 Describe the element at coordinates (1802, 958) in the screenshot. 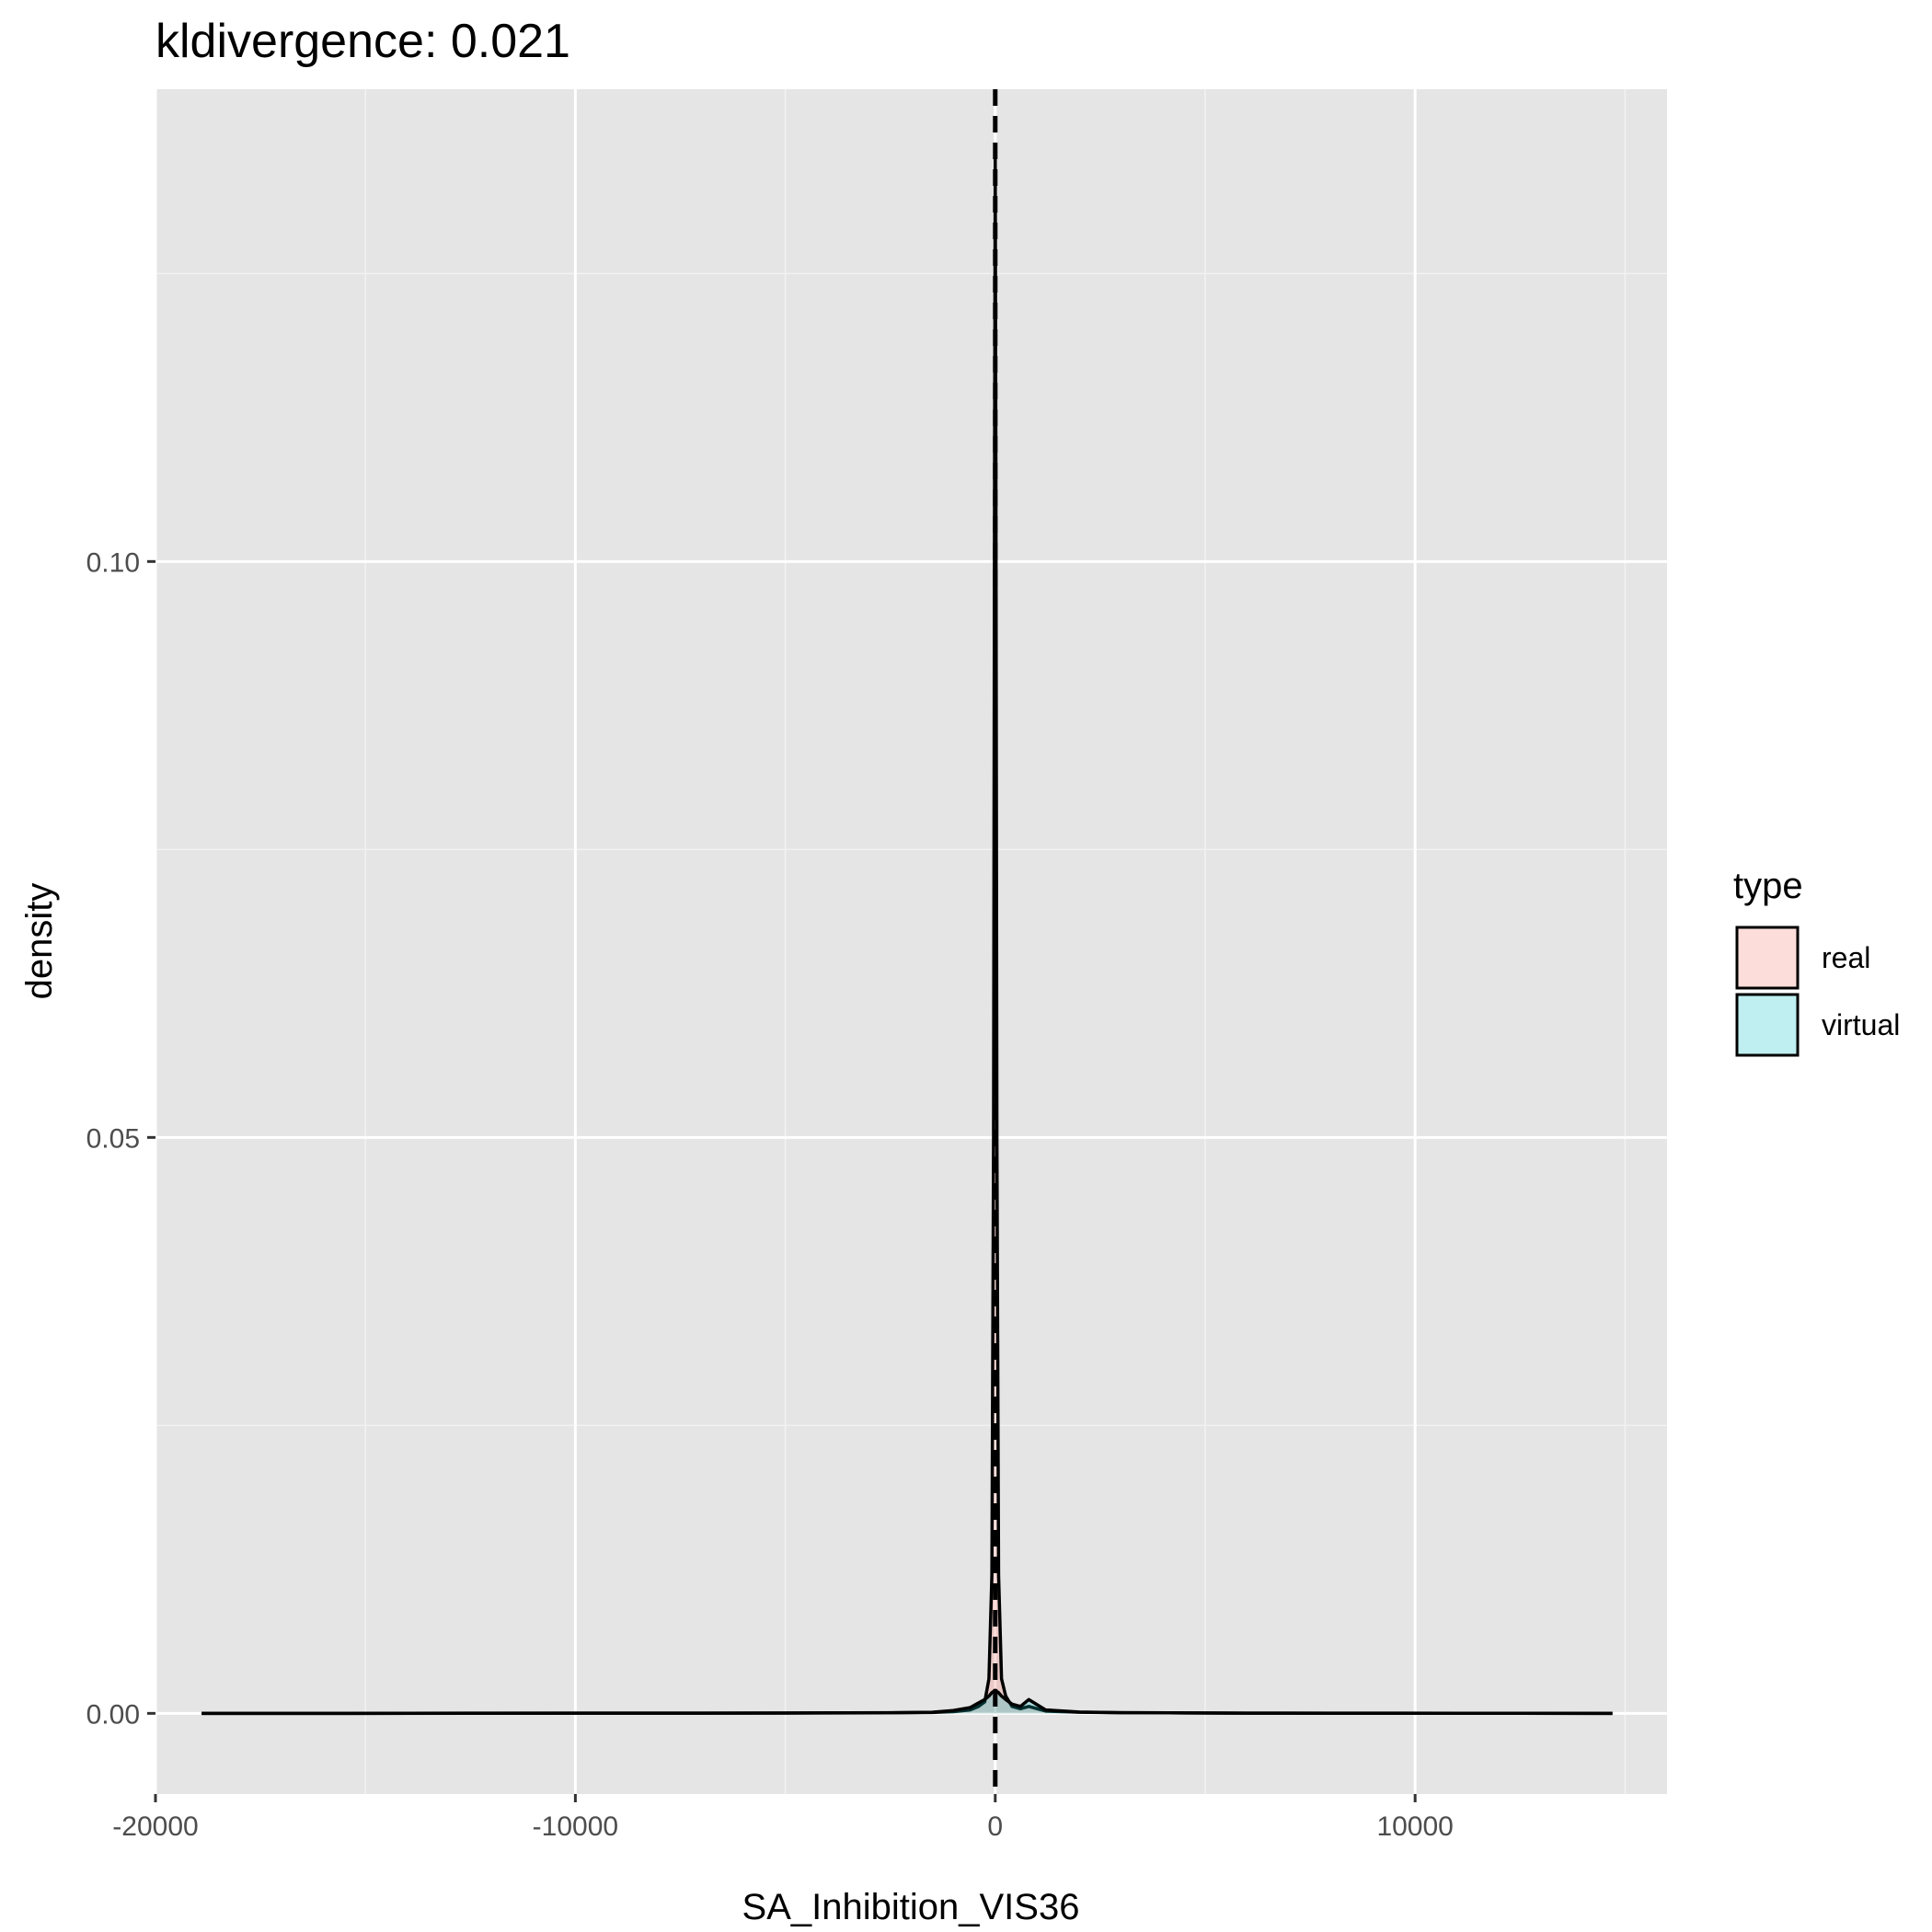

I see `legend-item-real: real` at that location.